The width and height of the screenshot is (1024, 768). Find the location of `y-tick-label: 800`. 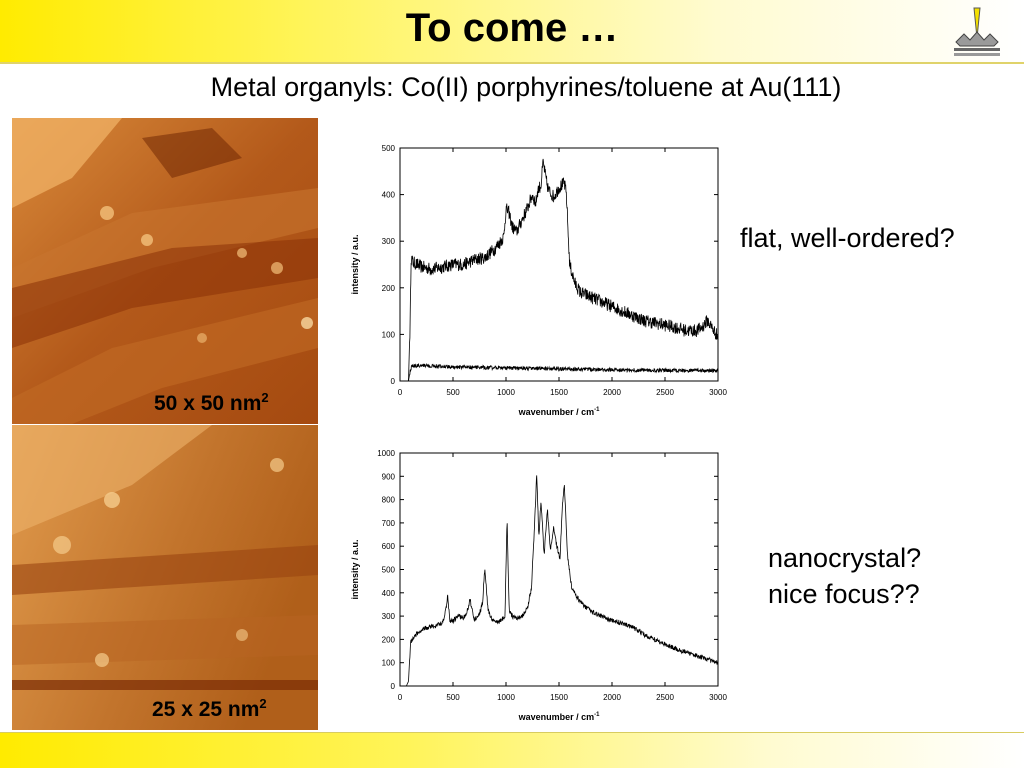

y-tick-label: 800 is located at coordinates (389, 500).